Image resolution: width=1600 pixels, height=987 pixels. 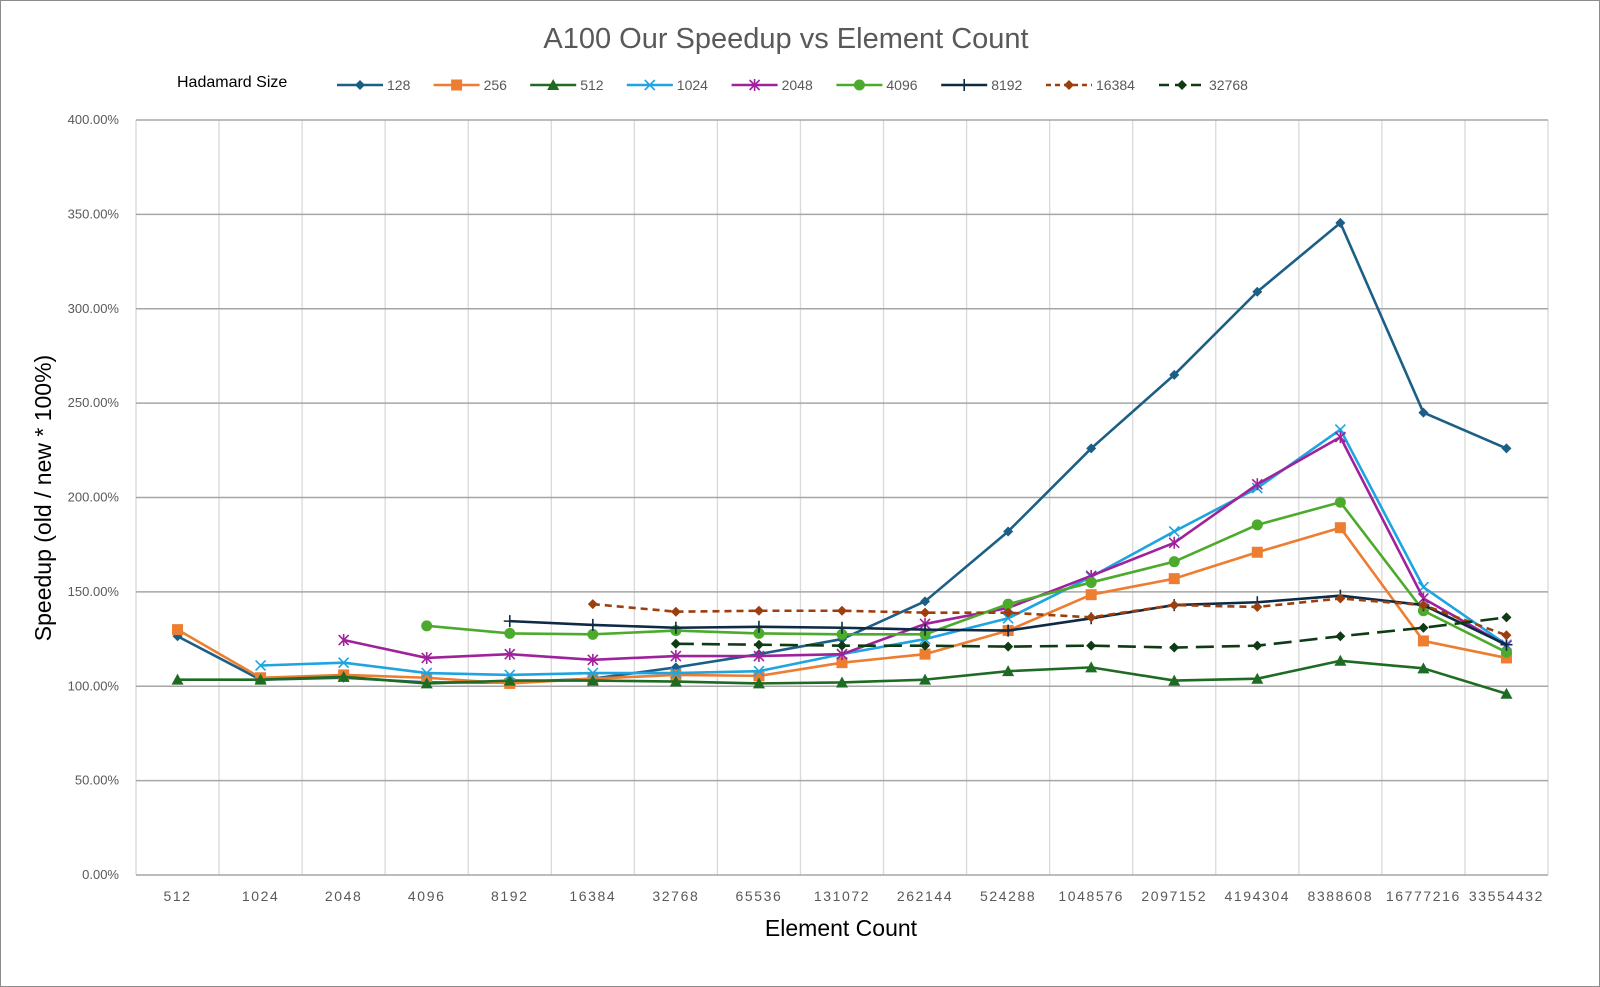 I want to click on y-tick-label: 300.00%, so click(x=94, y=308).